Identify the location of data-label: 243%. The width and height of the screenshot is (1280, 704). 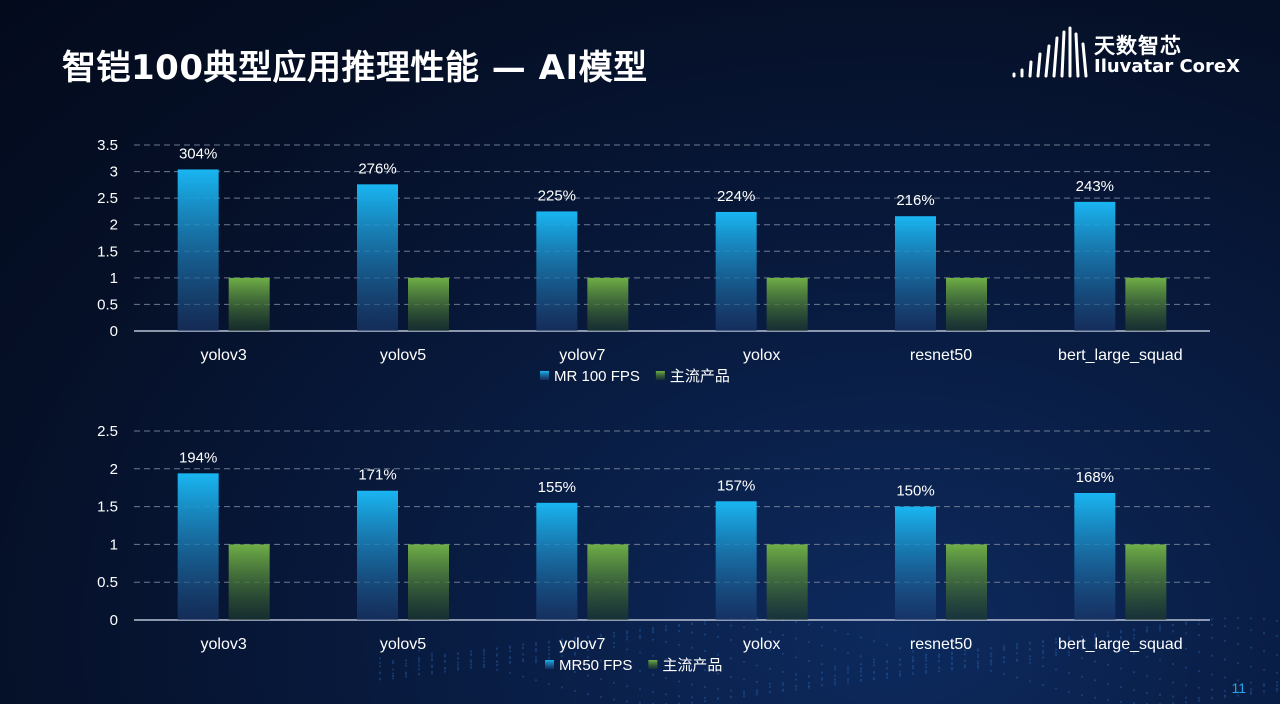
(1095, 186).